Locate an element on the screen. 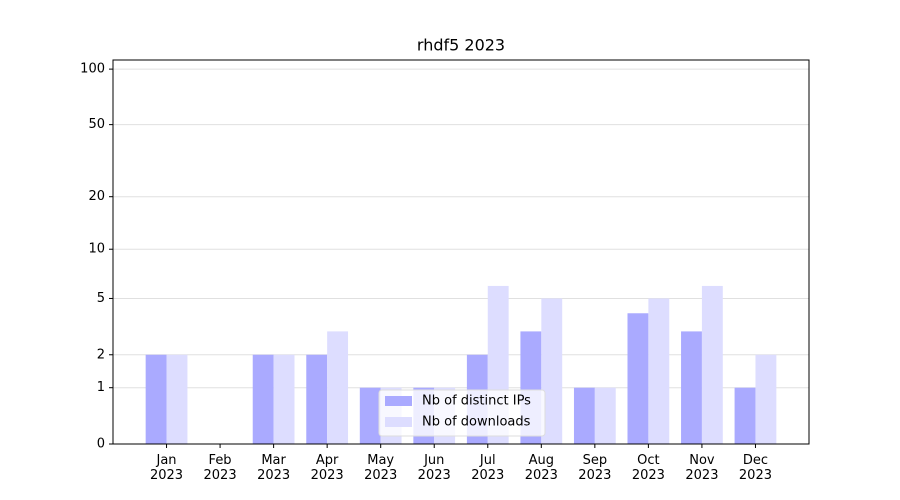 Image resolution: width=900 pixels, height=500 pixels. x-tick-label: Jun 2023 is located at coordinates (434, 468).